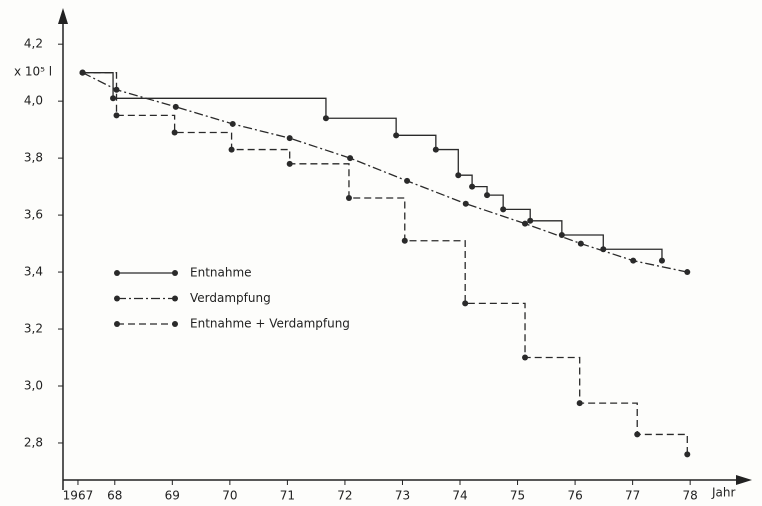 This screenshot has height=506, width=762. What do you see at coordinates (459, 496) in the screenshot?
I see `x-tick-label: 74` at bounding box center [459, 496].